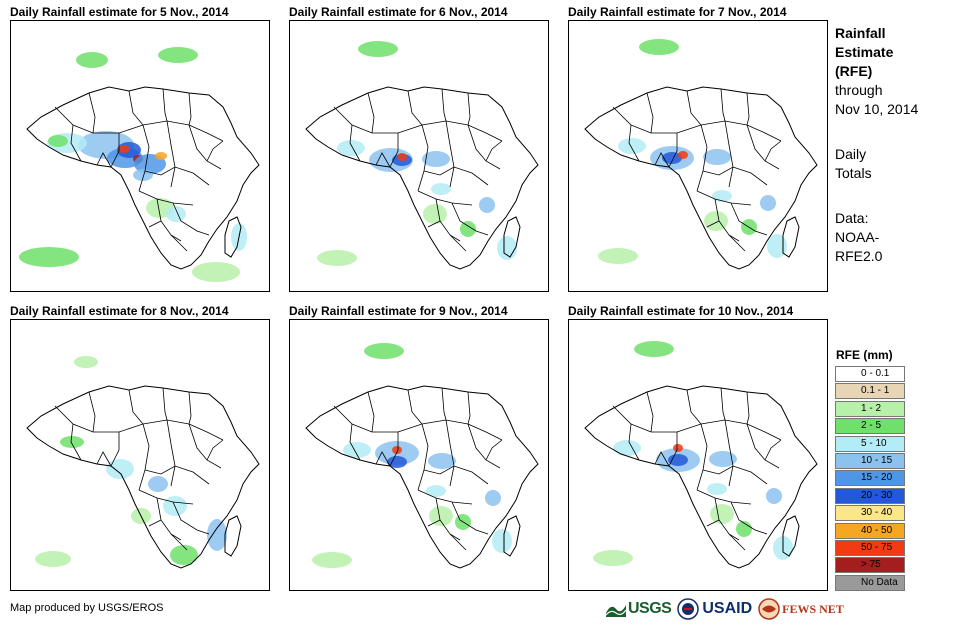  I want to click on map-panel-7-nov, so click(698, 156).